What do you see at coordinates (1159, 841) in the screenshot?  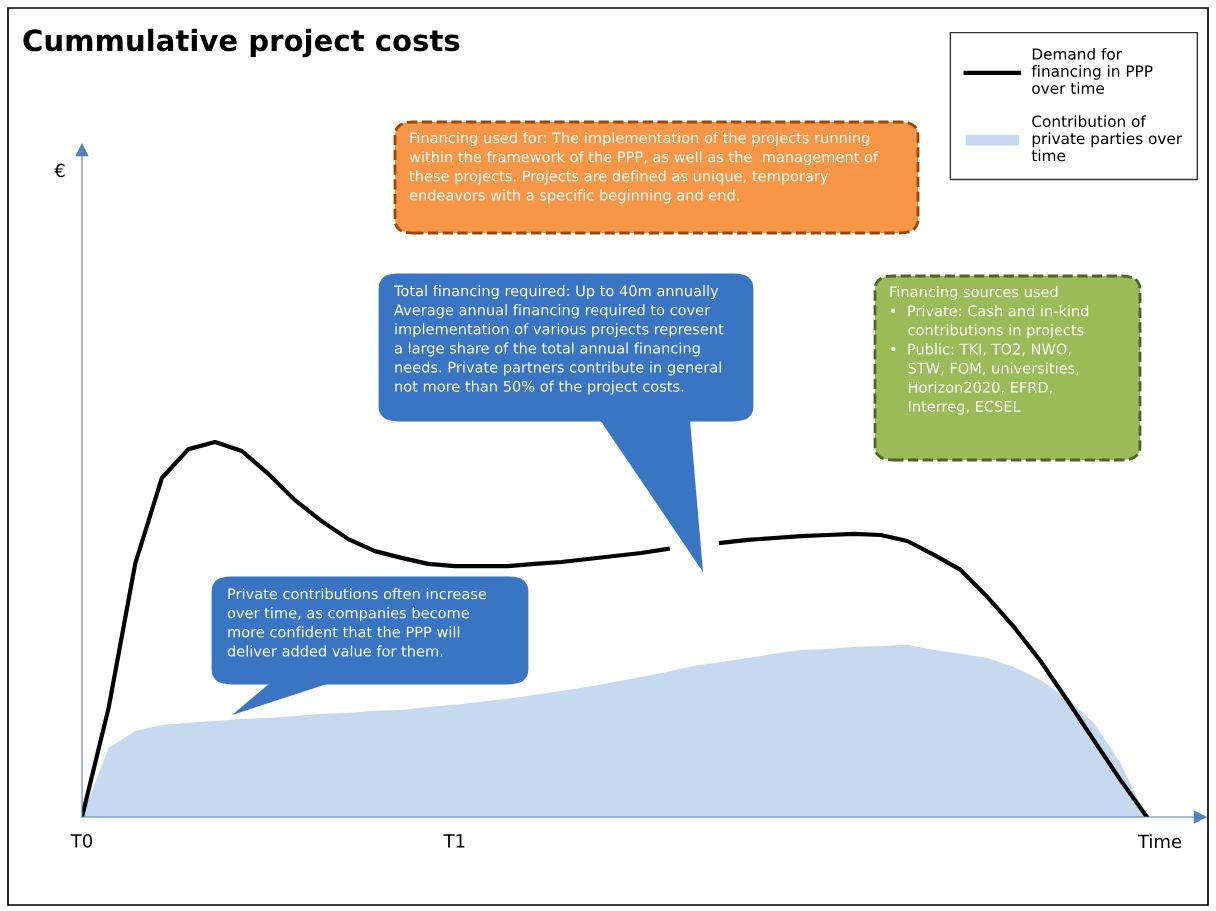 I see `x-axis-title: Time` at bounding box center [1159, 841].